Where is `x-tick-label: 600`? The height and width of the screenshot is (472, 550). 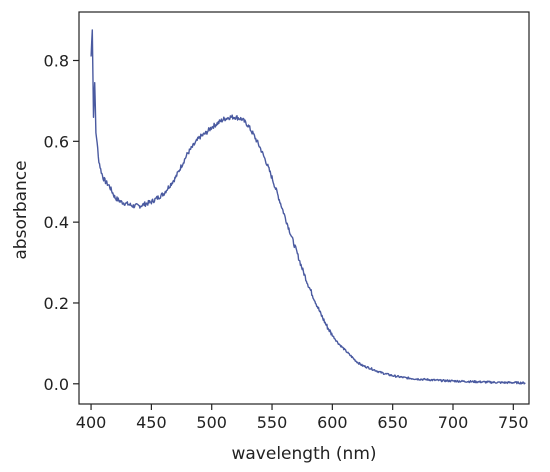 x-tick-label: 600 is located at coordinates (332, 422).